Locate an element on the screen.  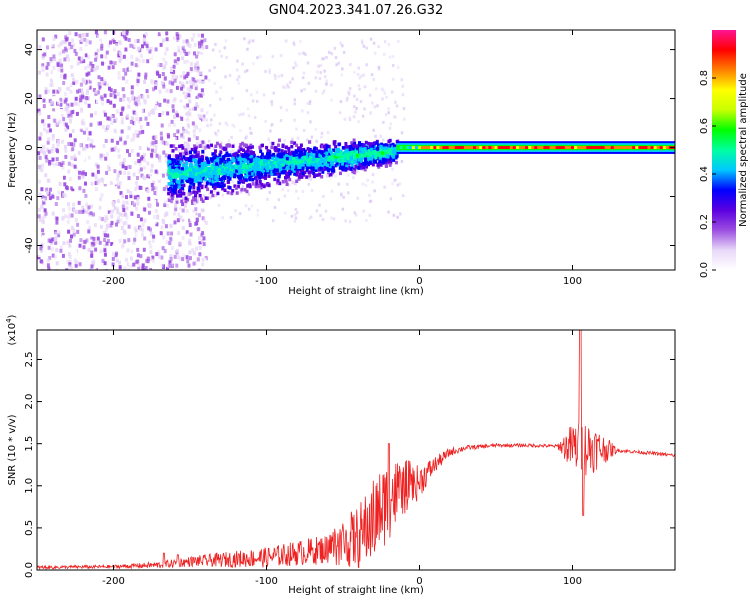
figure-title: GN04.2023.341.07.26.G32 is located at coordinates (356, 10).